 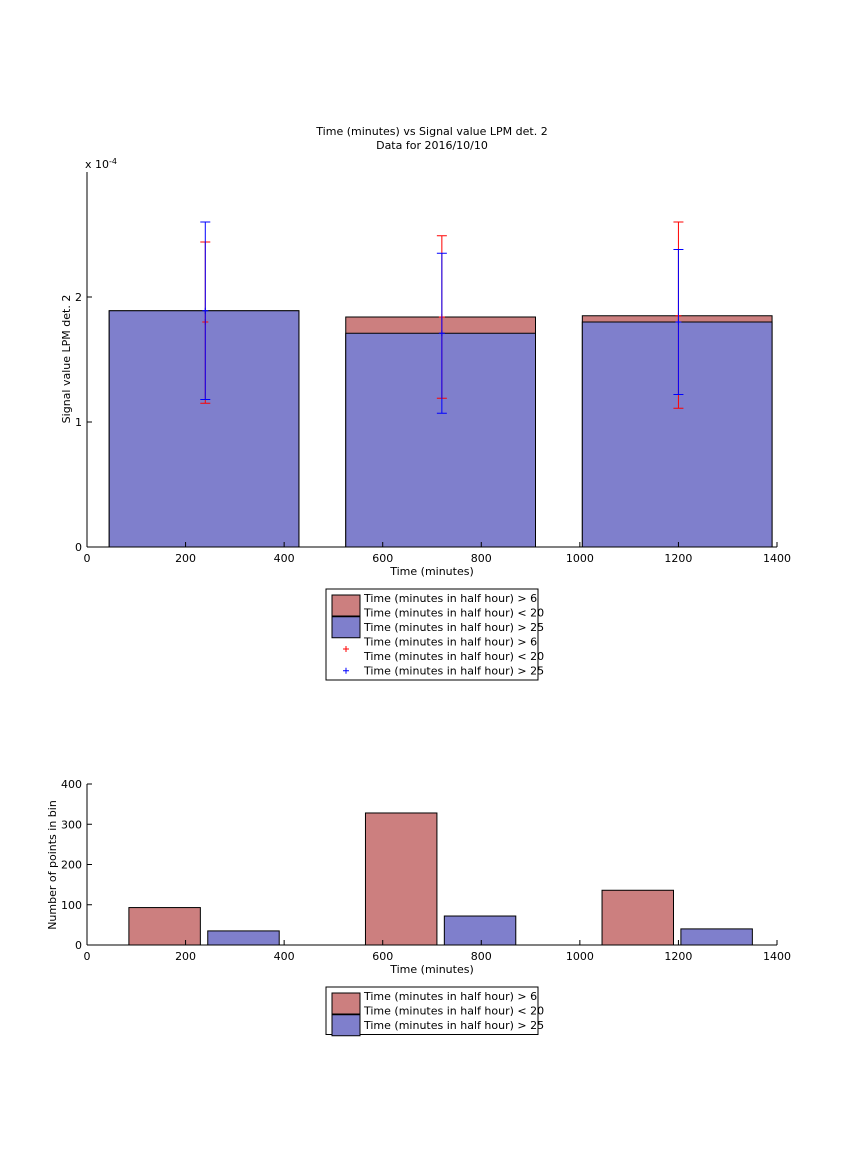 I want to click on y-exponent-label: x 10-4, so click(x=101, y=164).